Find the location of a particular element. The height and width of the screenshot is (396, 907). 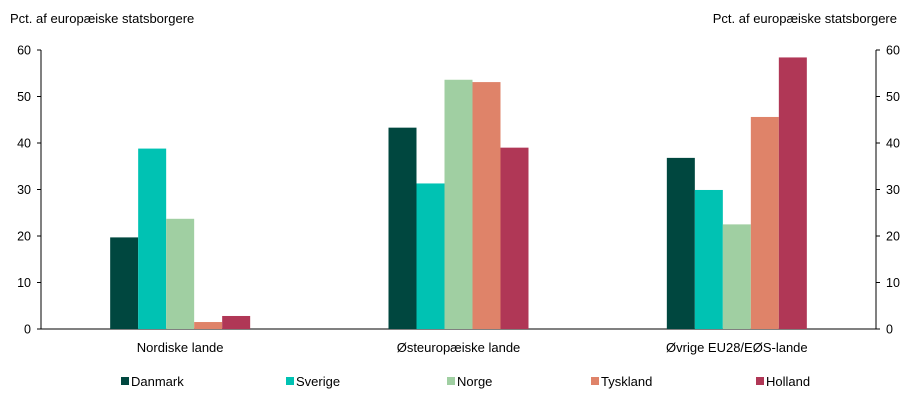

legend-label: Norge is located at coordinates (474, 381).